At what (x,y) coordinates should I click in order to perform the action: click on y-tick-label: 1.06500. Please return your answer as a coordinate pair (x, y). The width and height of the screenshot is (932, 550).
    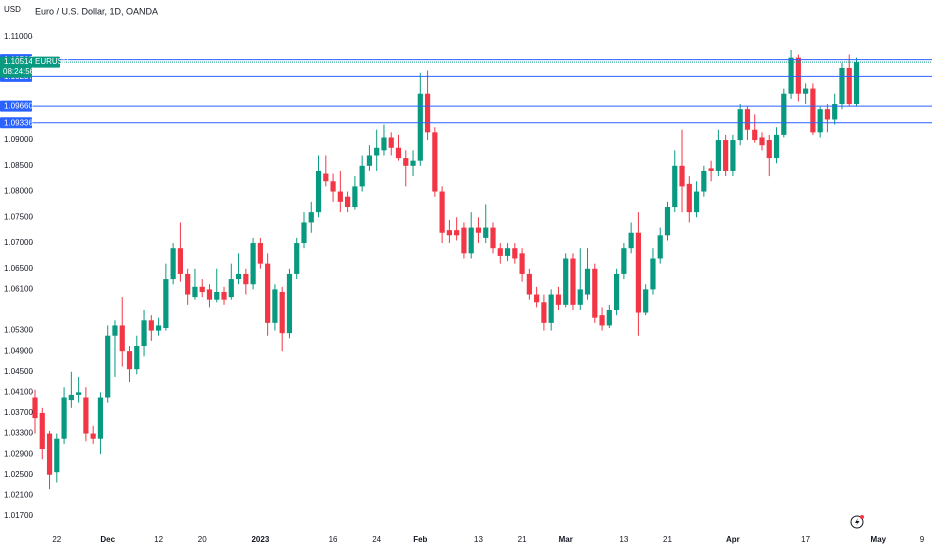
    Looking at the image, I should click on (18, 268).